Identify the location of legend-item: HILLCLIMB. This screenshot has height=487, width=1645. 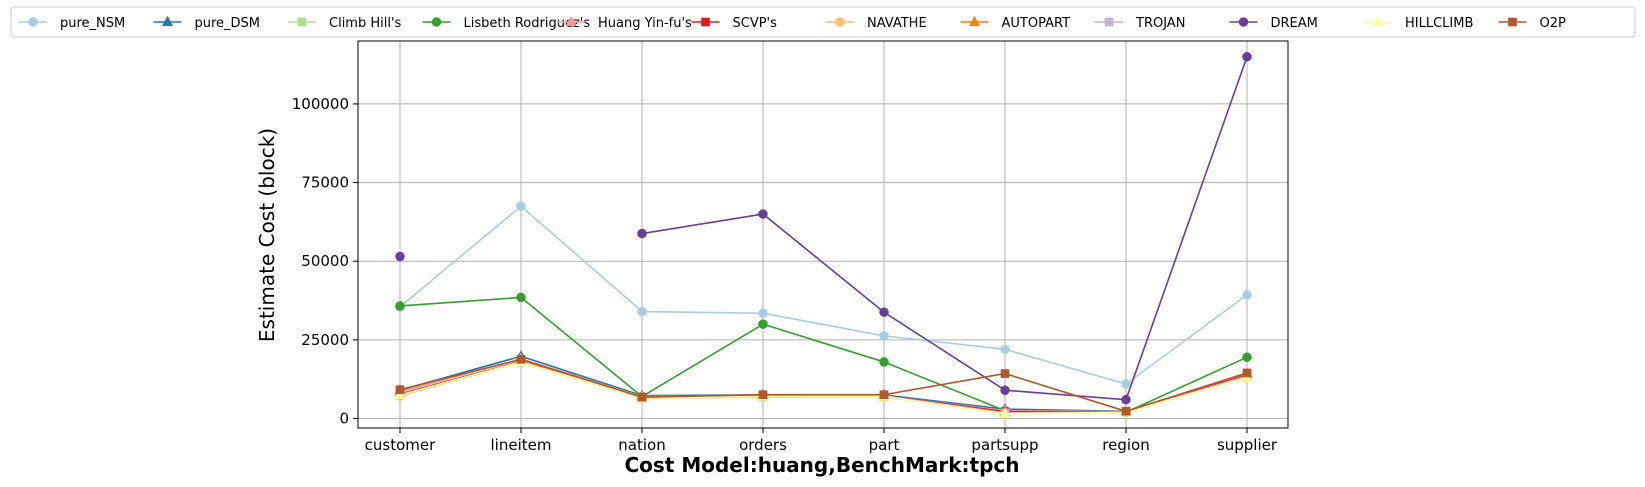
(1418, 23).